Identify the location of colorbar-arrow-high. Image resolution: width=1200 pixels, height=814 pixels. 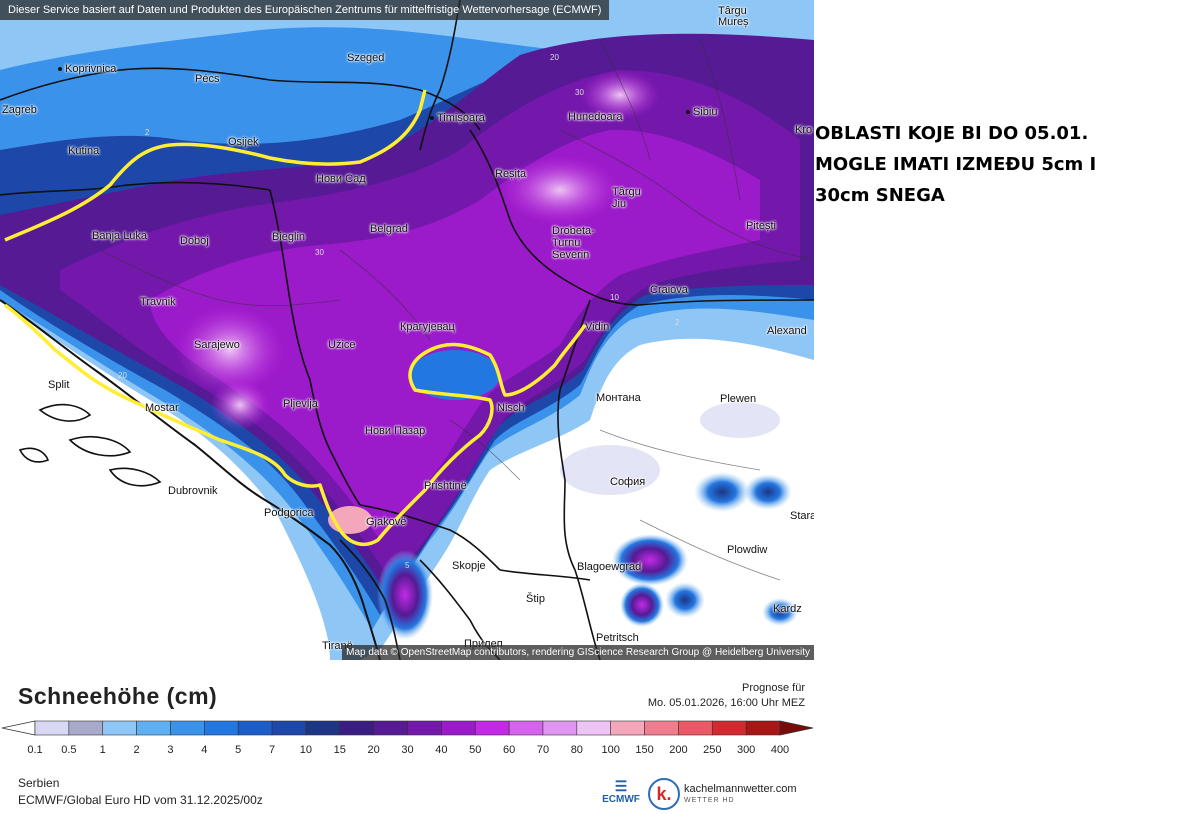
(796, 728).